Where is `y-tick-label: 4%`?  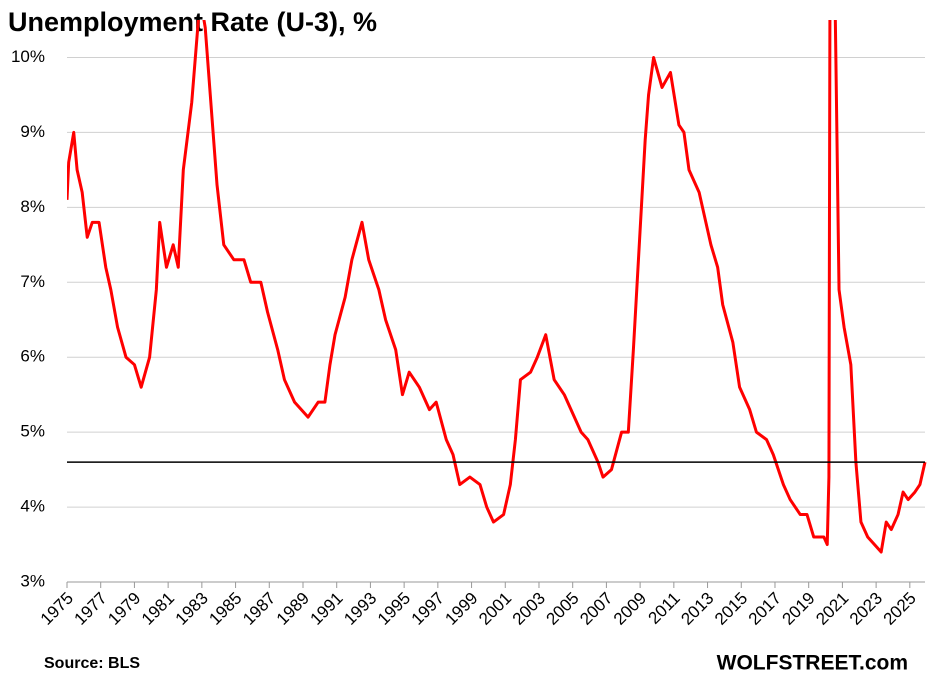
y-tick-label: 4% is located at coordinates (32, 506).